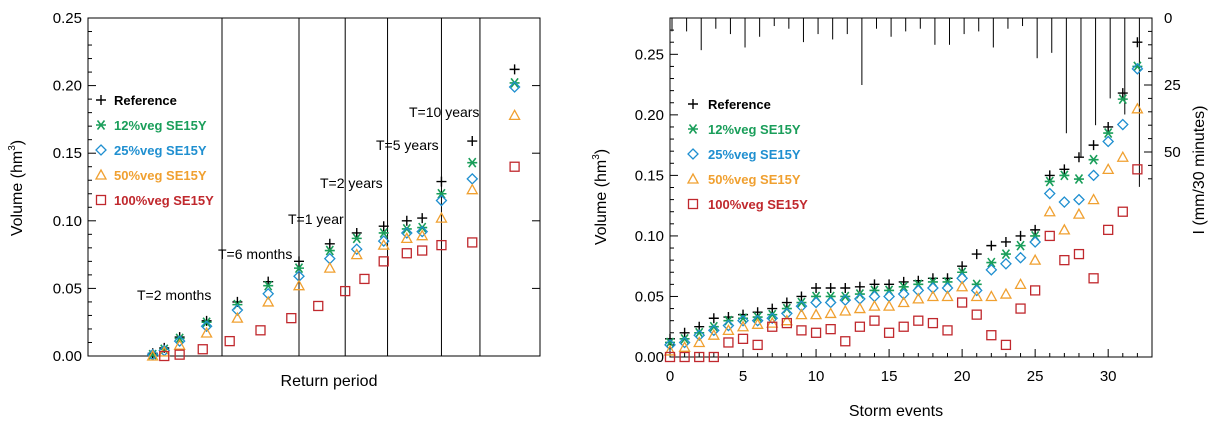 This screenshot has width=1218, height=424. Describe the element at coordinates (649, 357) in the screenshot. I see `right-y-tick-label: 0.00` at that location.